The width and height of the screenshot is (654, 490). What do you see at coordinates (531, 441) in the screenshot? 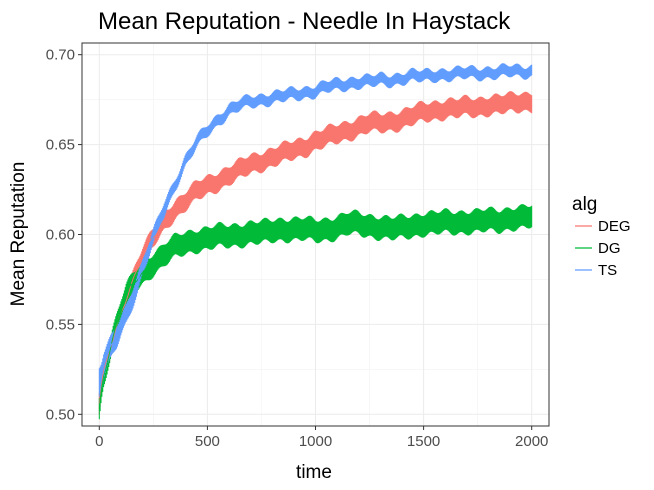
I see `x-tick-label: 2000` at bounding box center [531, 441].